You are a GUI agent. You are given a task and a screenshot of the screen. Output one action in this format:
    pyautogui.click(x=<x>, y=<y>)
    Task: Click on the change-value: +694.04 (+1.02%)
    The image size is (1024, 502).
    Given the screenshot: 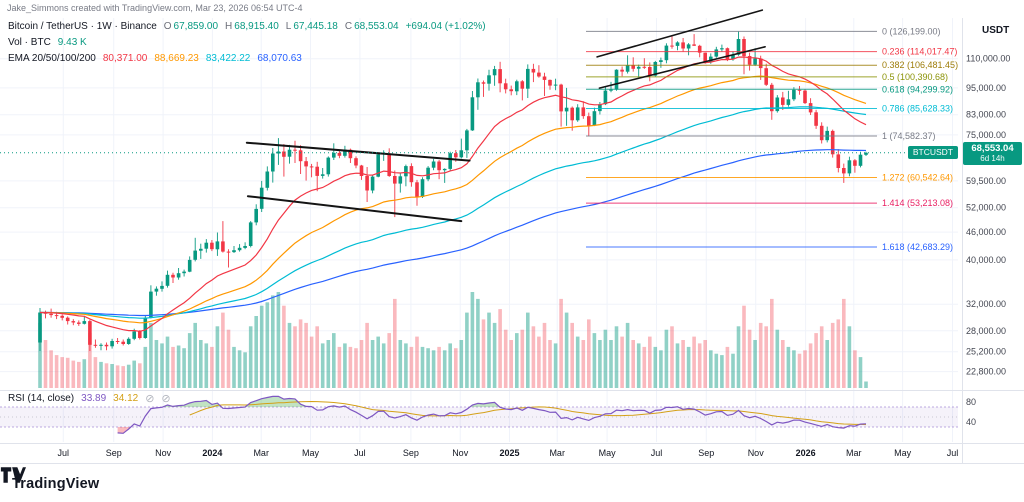 What is the action you would take?
    pyautogui.click(x=445, y=26)
    